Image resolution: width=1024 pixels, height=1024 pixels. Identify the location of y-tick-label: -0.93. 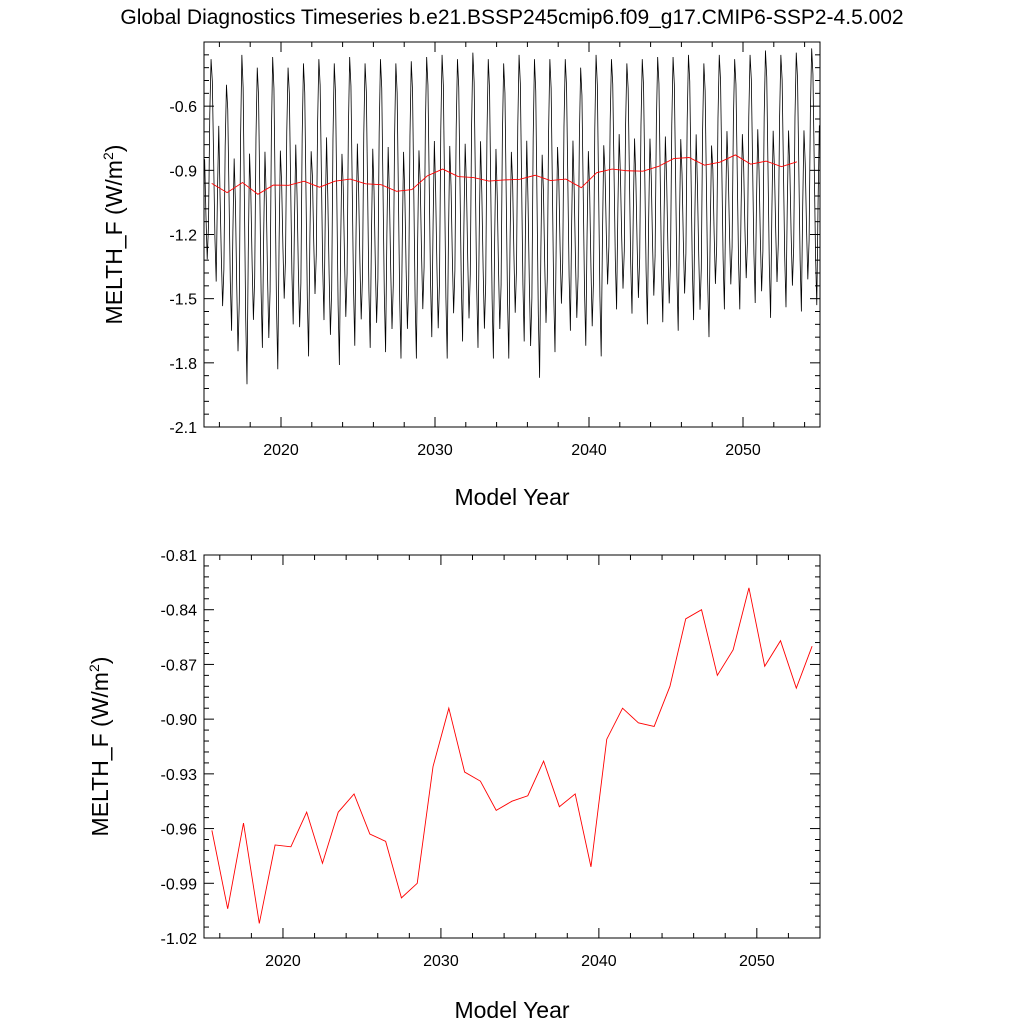
(179, 775).